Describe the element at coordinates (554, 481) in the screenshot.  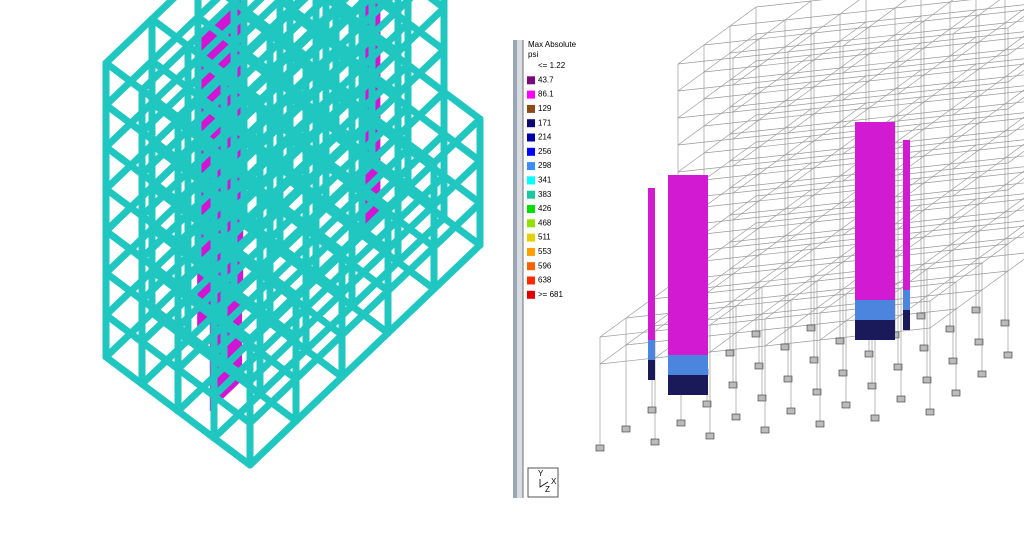
I see `axis-label: X` at that location.